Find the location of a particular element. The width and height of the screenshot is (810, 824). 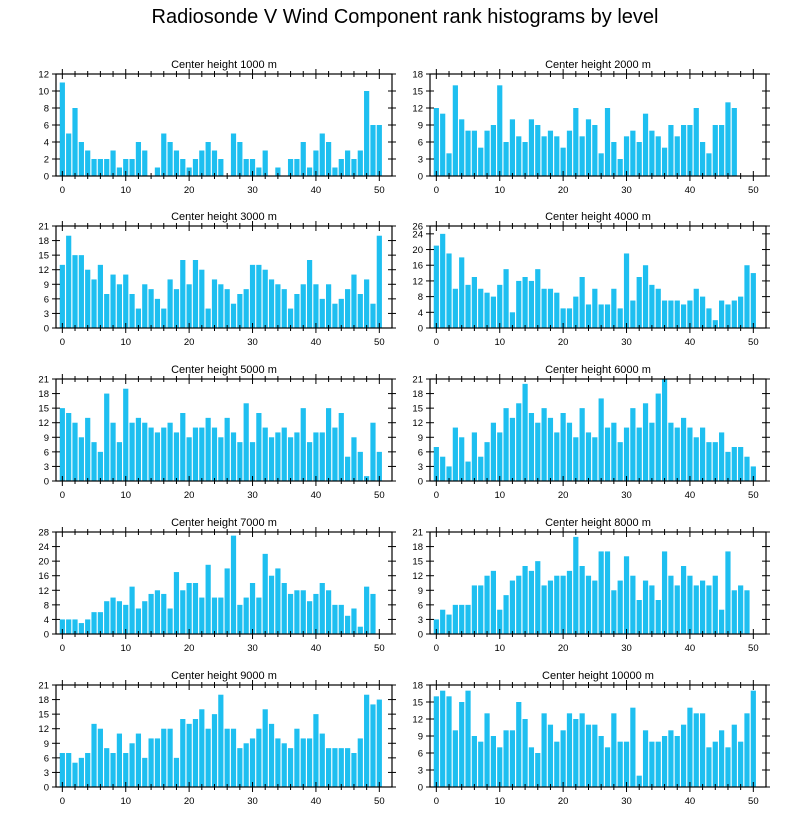

y-tick-label: 18 is located at coordinates (417, 75).